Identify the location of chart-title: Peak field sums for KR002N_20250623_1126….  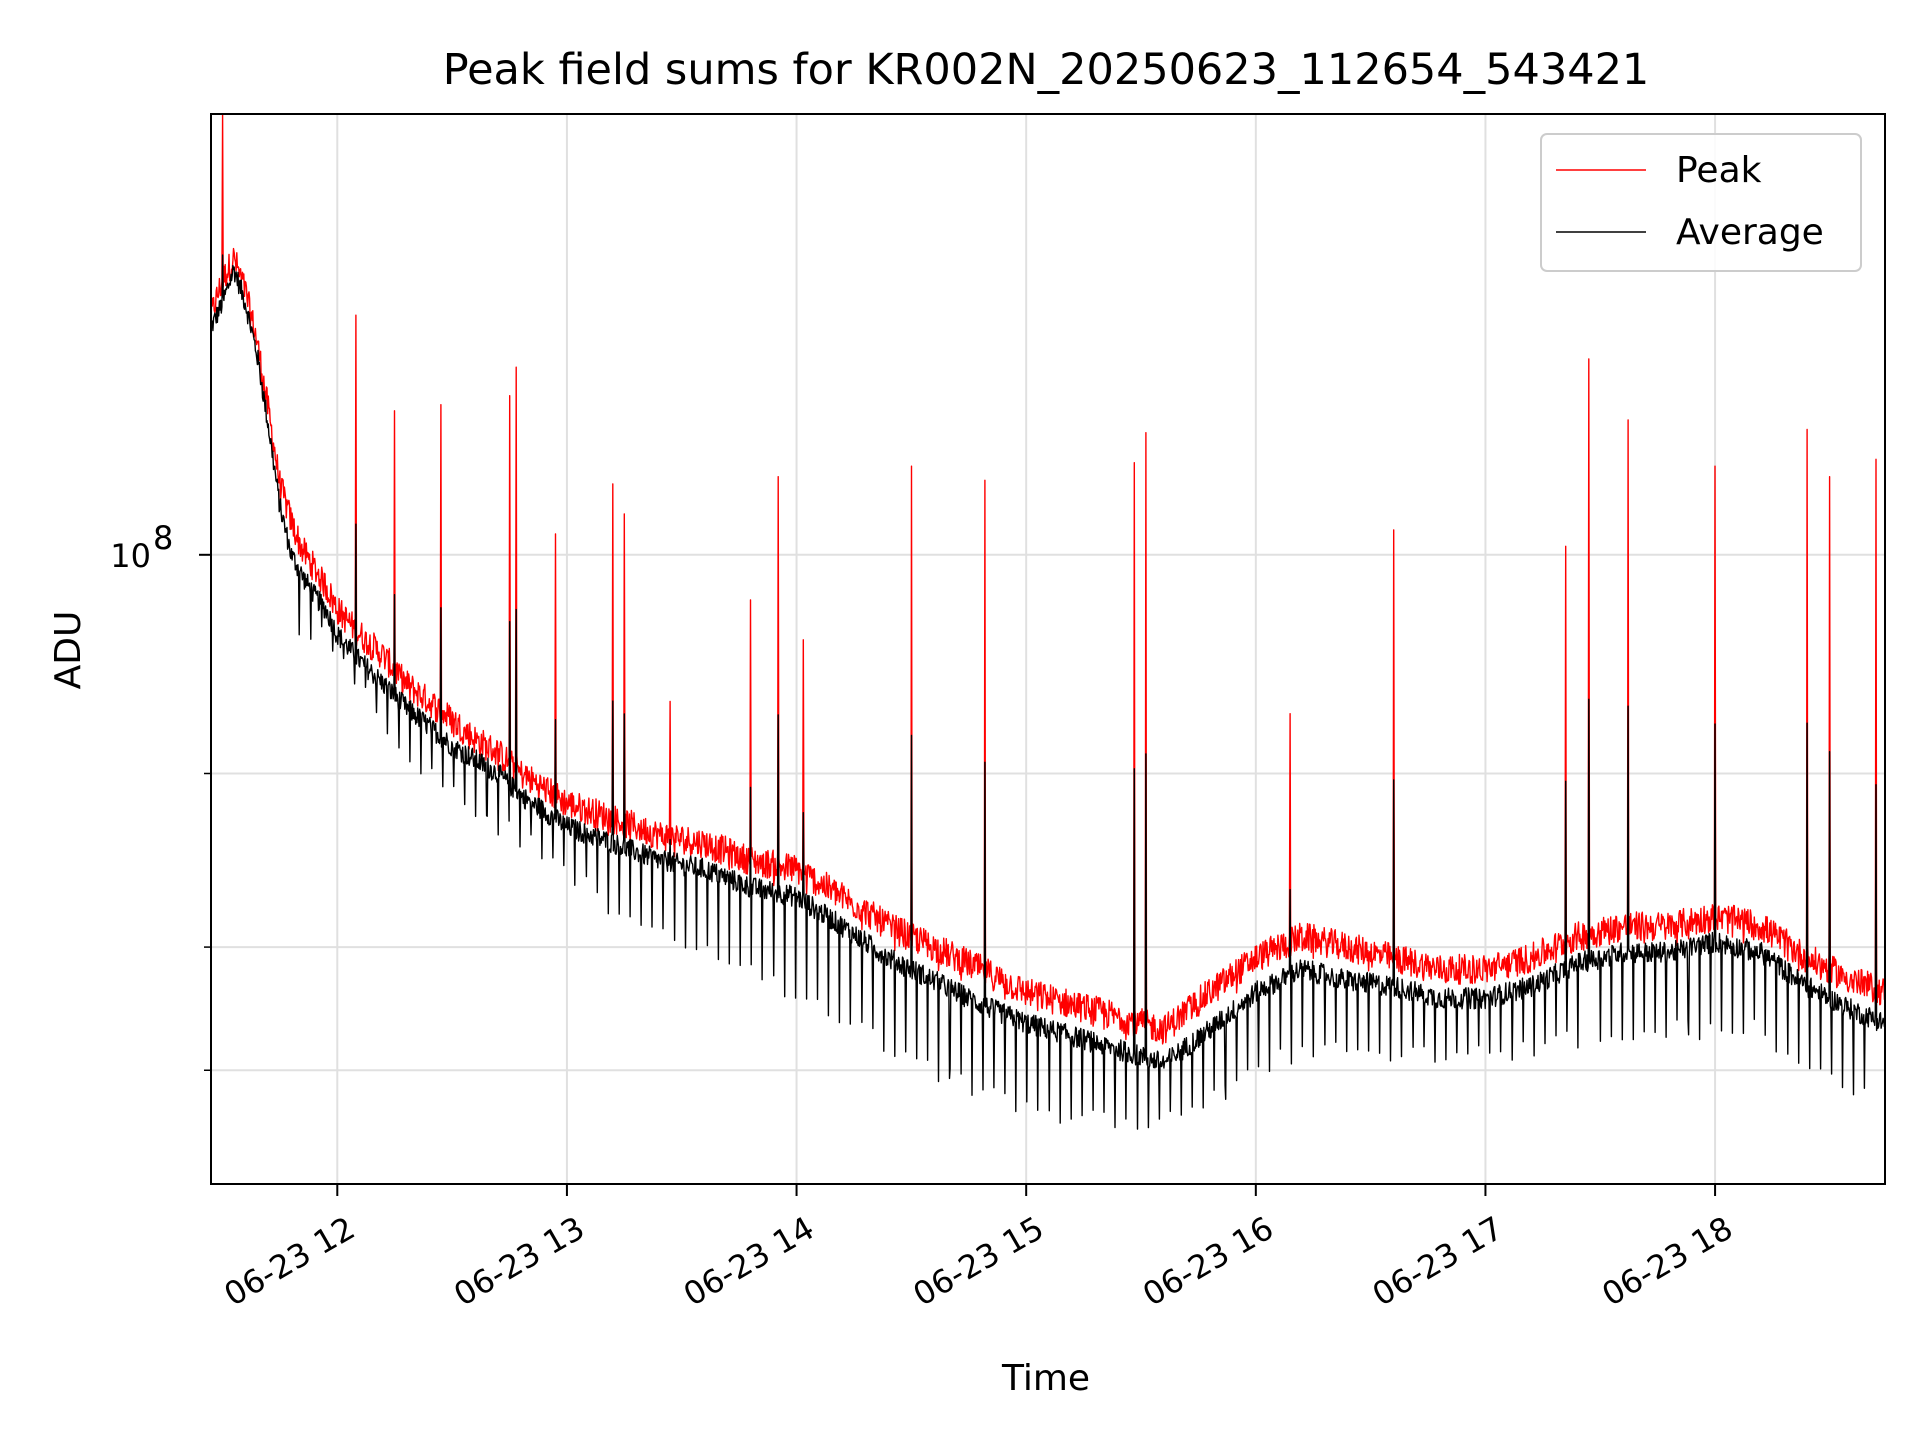
(1046, 70).